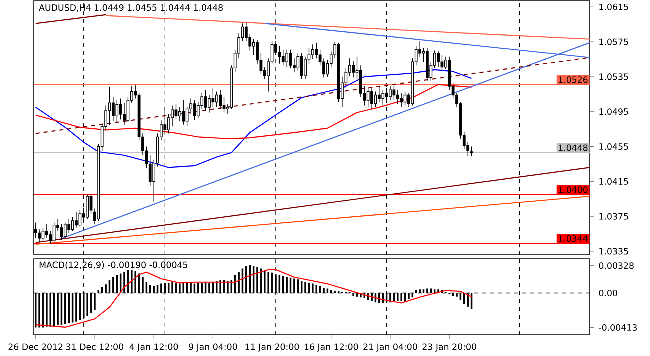  What do you see at coordinates (614, 42) in the screenshot?
I see `y-tick-label: 1.0575` at bounding box center [614, 42].